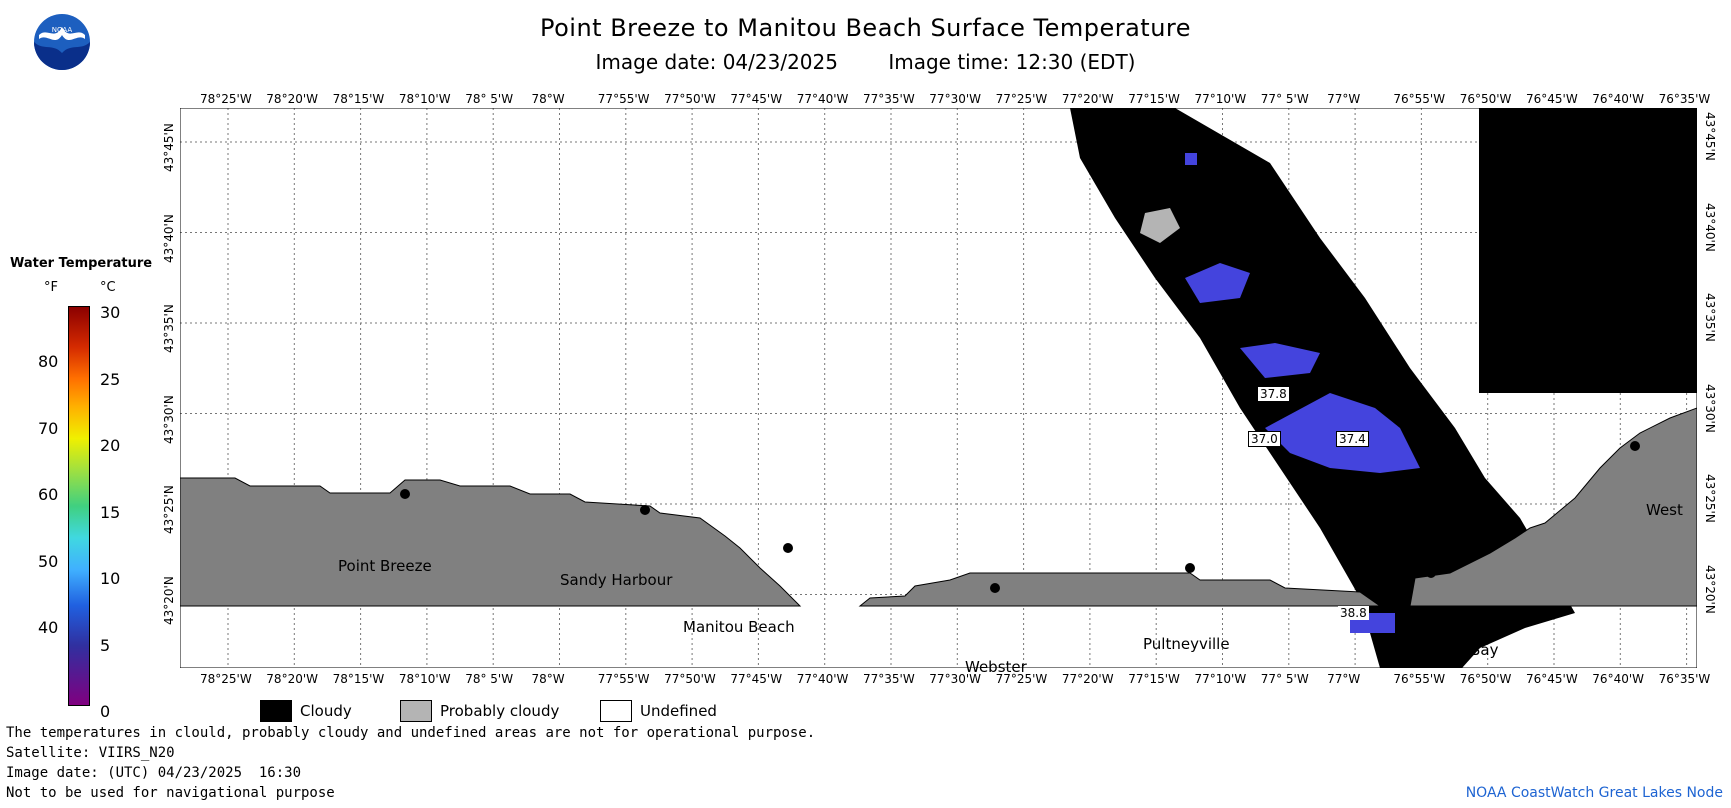 The image size is (1731, 808). Describe the element at coordinates (62, 30) in the screenshot. I see `noaa-logo-text: NOAA` at that location.